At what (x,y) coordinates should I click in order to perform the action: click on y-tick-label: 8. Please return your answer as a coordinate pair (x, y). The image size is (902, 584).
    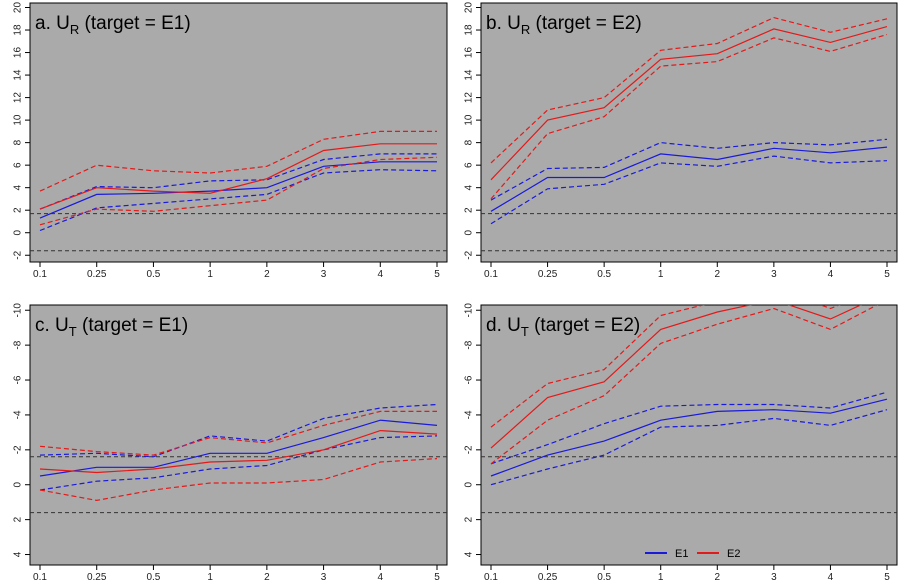
    Looking at the image, I should click on (469, 142).